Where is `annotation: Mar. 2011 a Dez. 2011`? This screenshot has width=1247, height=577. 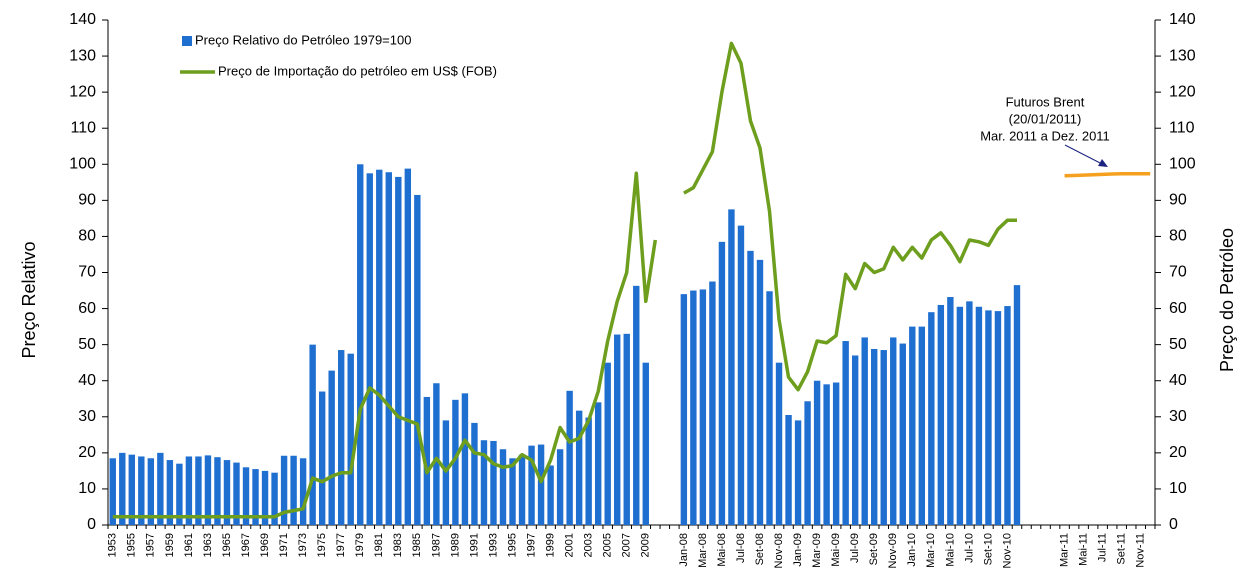 annotation: Mar. 2011 a Dez. 2011 is located at coordinates (1045, 135).